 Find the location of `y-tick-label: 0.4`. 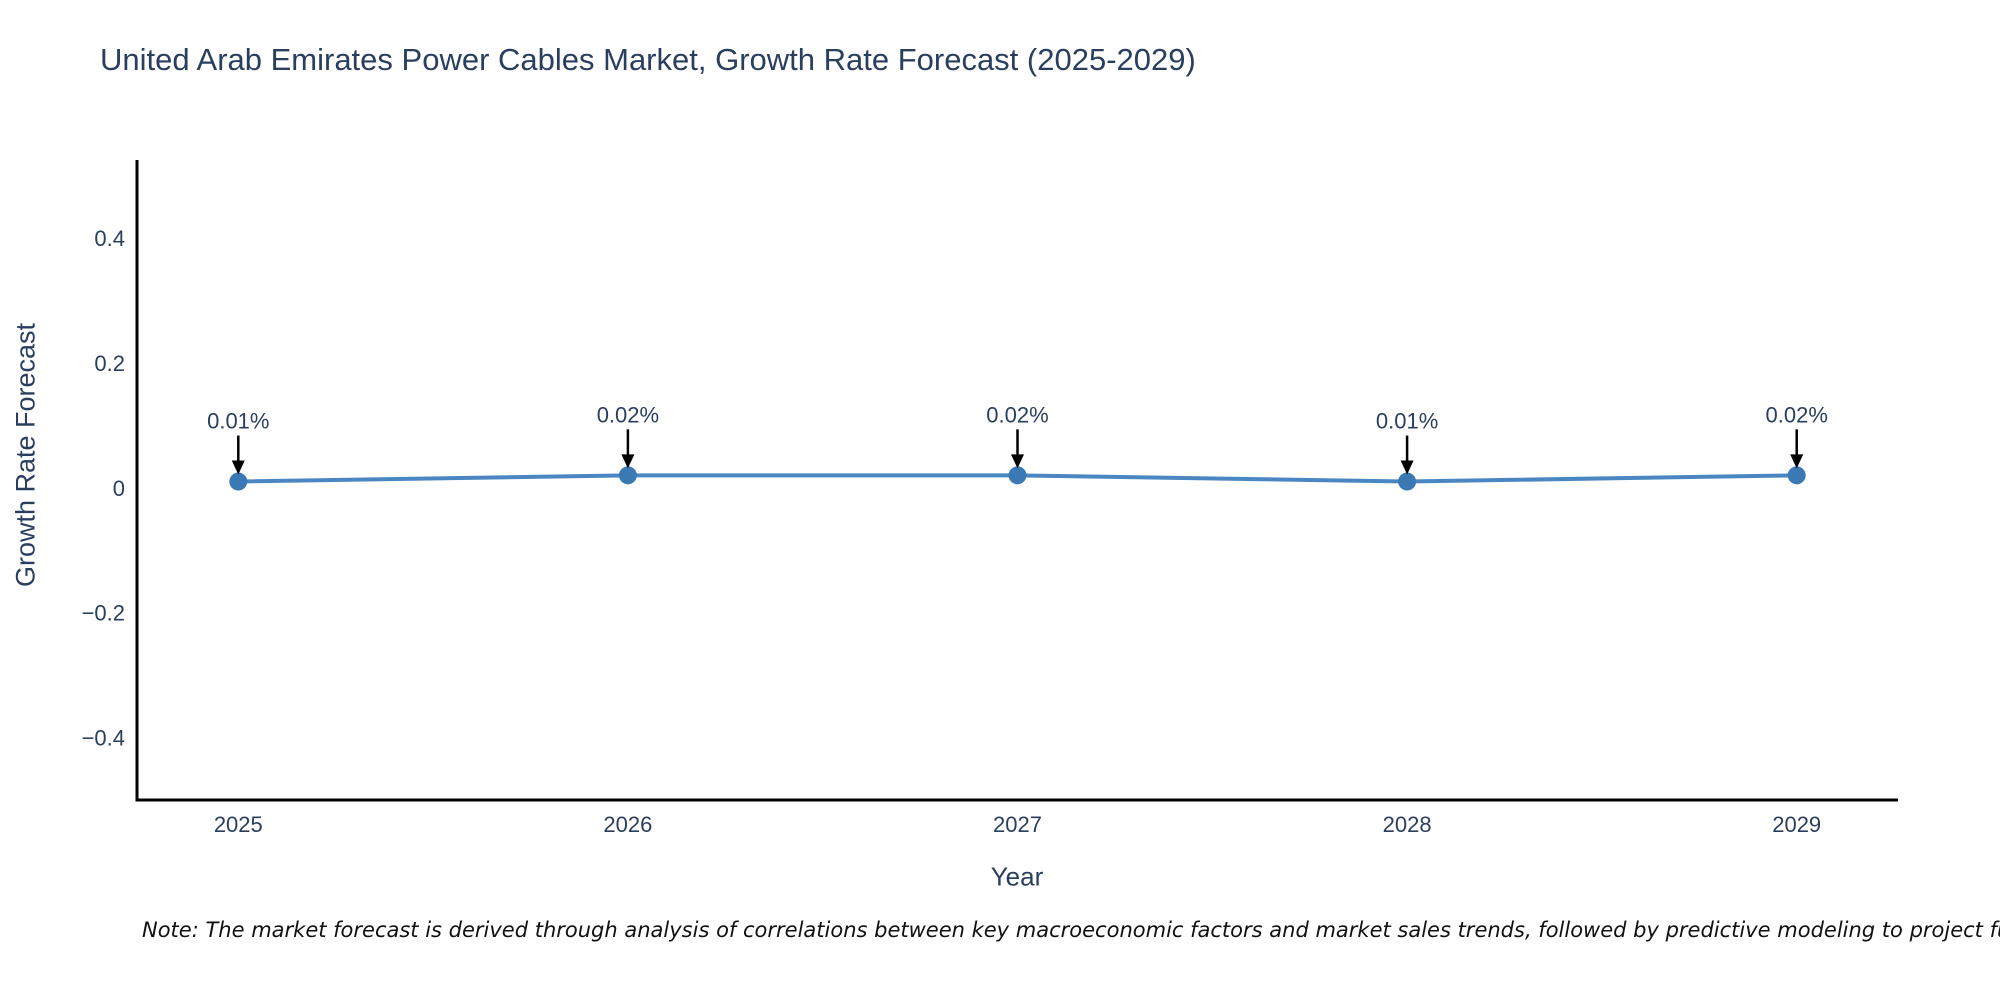

y-tick-label: 0.4 is located at coordinates (109, 238).